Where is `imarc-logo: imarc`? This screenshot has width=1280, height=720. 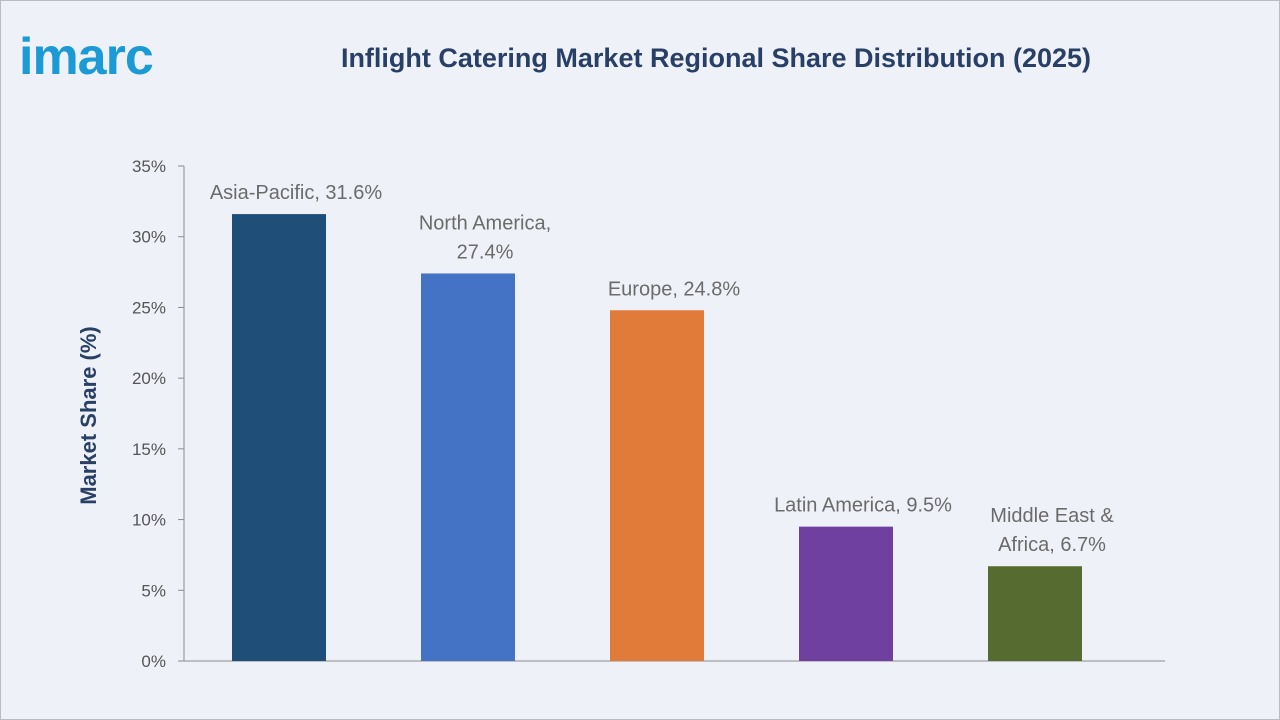 imarc-logo: imarc is located at coordinates (114, 57).